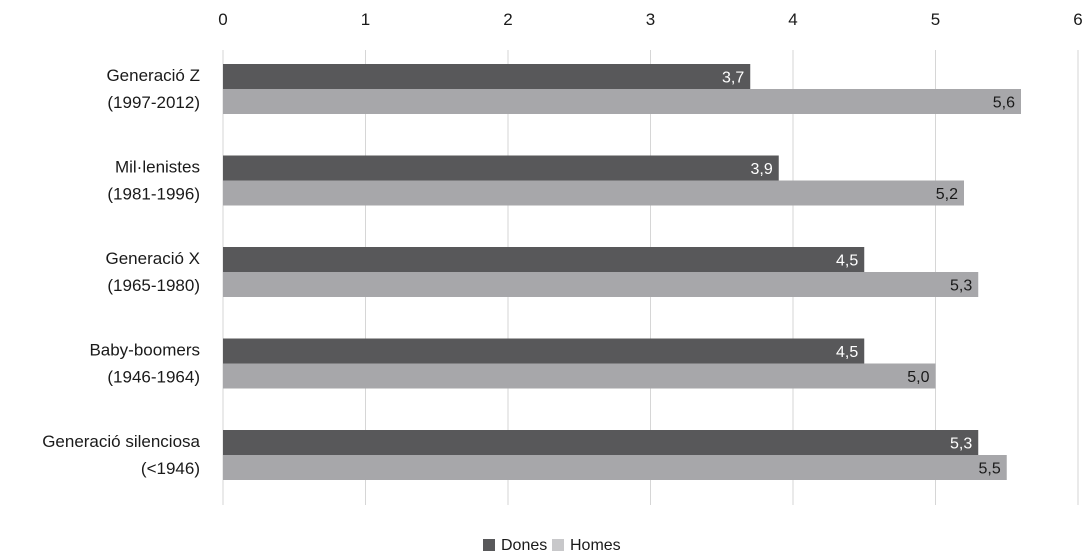 This screenshot has width=1085, height=560. What do you see at coordinates (153, 102) in the screenshot?
I see `category-label: (1997-2012)` at bounding box center [153, 102].